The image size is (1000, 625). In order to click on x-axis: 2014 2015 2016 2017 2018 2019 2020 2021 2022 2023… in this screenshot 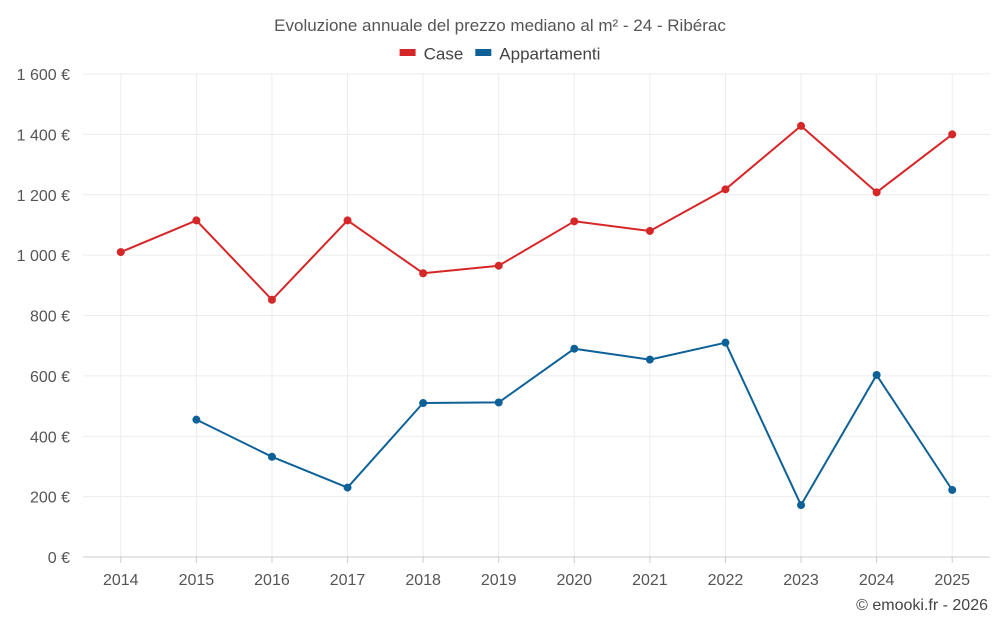, I will do `click(536, 572)`.